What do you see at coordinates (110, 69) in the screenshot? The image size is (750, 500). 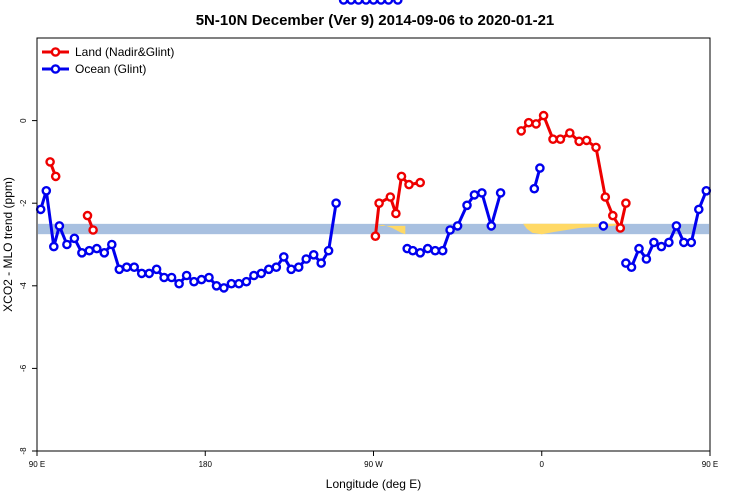 I see `legend-ocean-label: Ocean (Glint)` at bounding box center [110, 69].